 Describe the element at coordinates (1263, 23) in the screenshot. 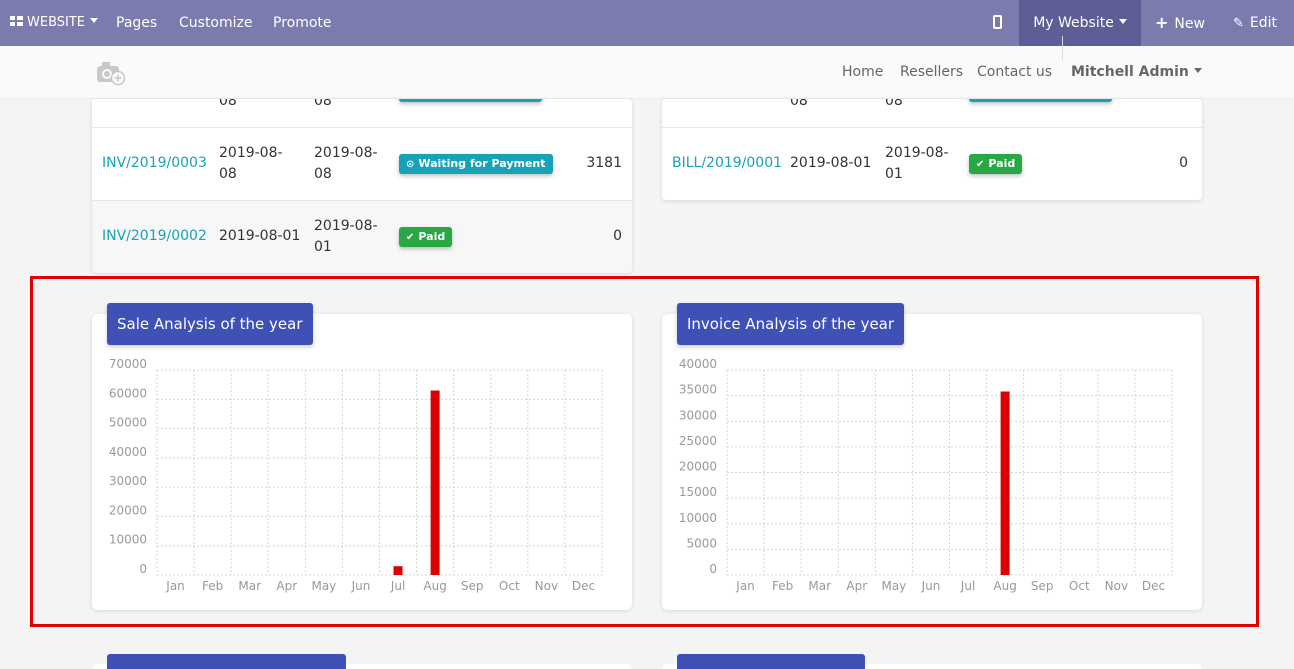

I see `edit-label: Edit` at that location.